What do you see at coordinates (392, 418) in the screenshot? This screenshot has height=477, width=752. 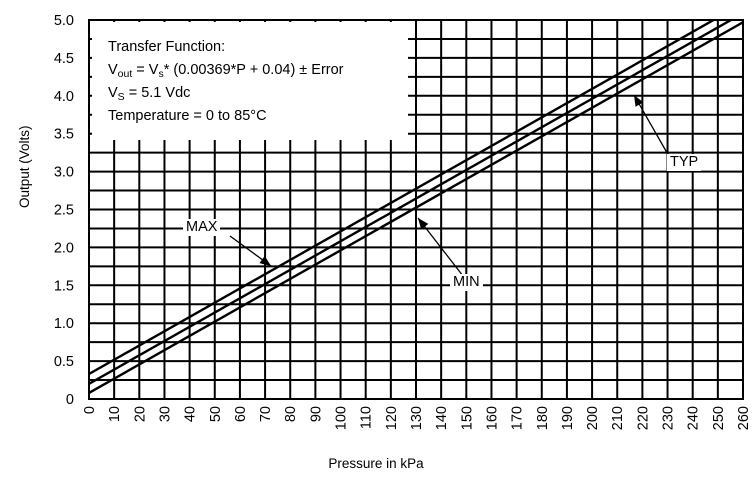 I see `x-tick-label: 120` at bounding box center [392, 418].